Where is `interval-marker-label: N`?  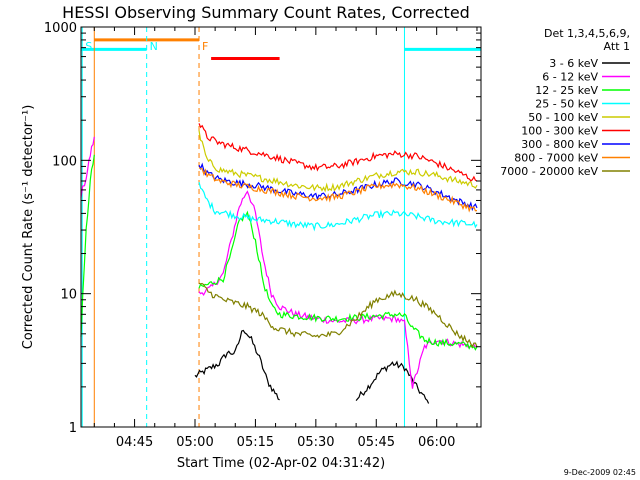 interval-marker-label: N is located at coordinates (154, 46).